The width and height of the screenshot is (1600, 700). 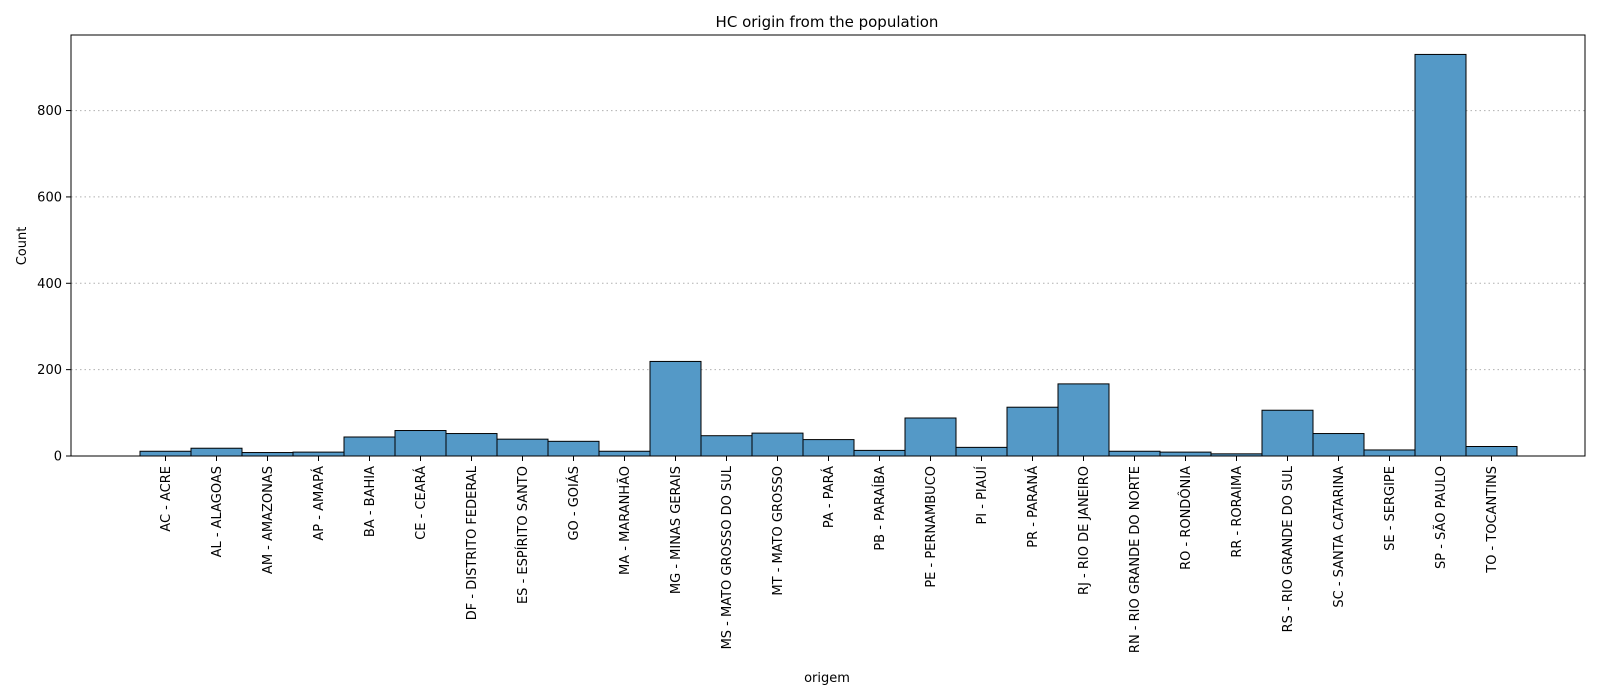 What do you see at coordinates (778, 531) in the screenshot?
I see `x-tick-label: MT - MATO GROSSO` at bounding box center [778, 531].